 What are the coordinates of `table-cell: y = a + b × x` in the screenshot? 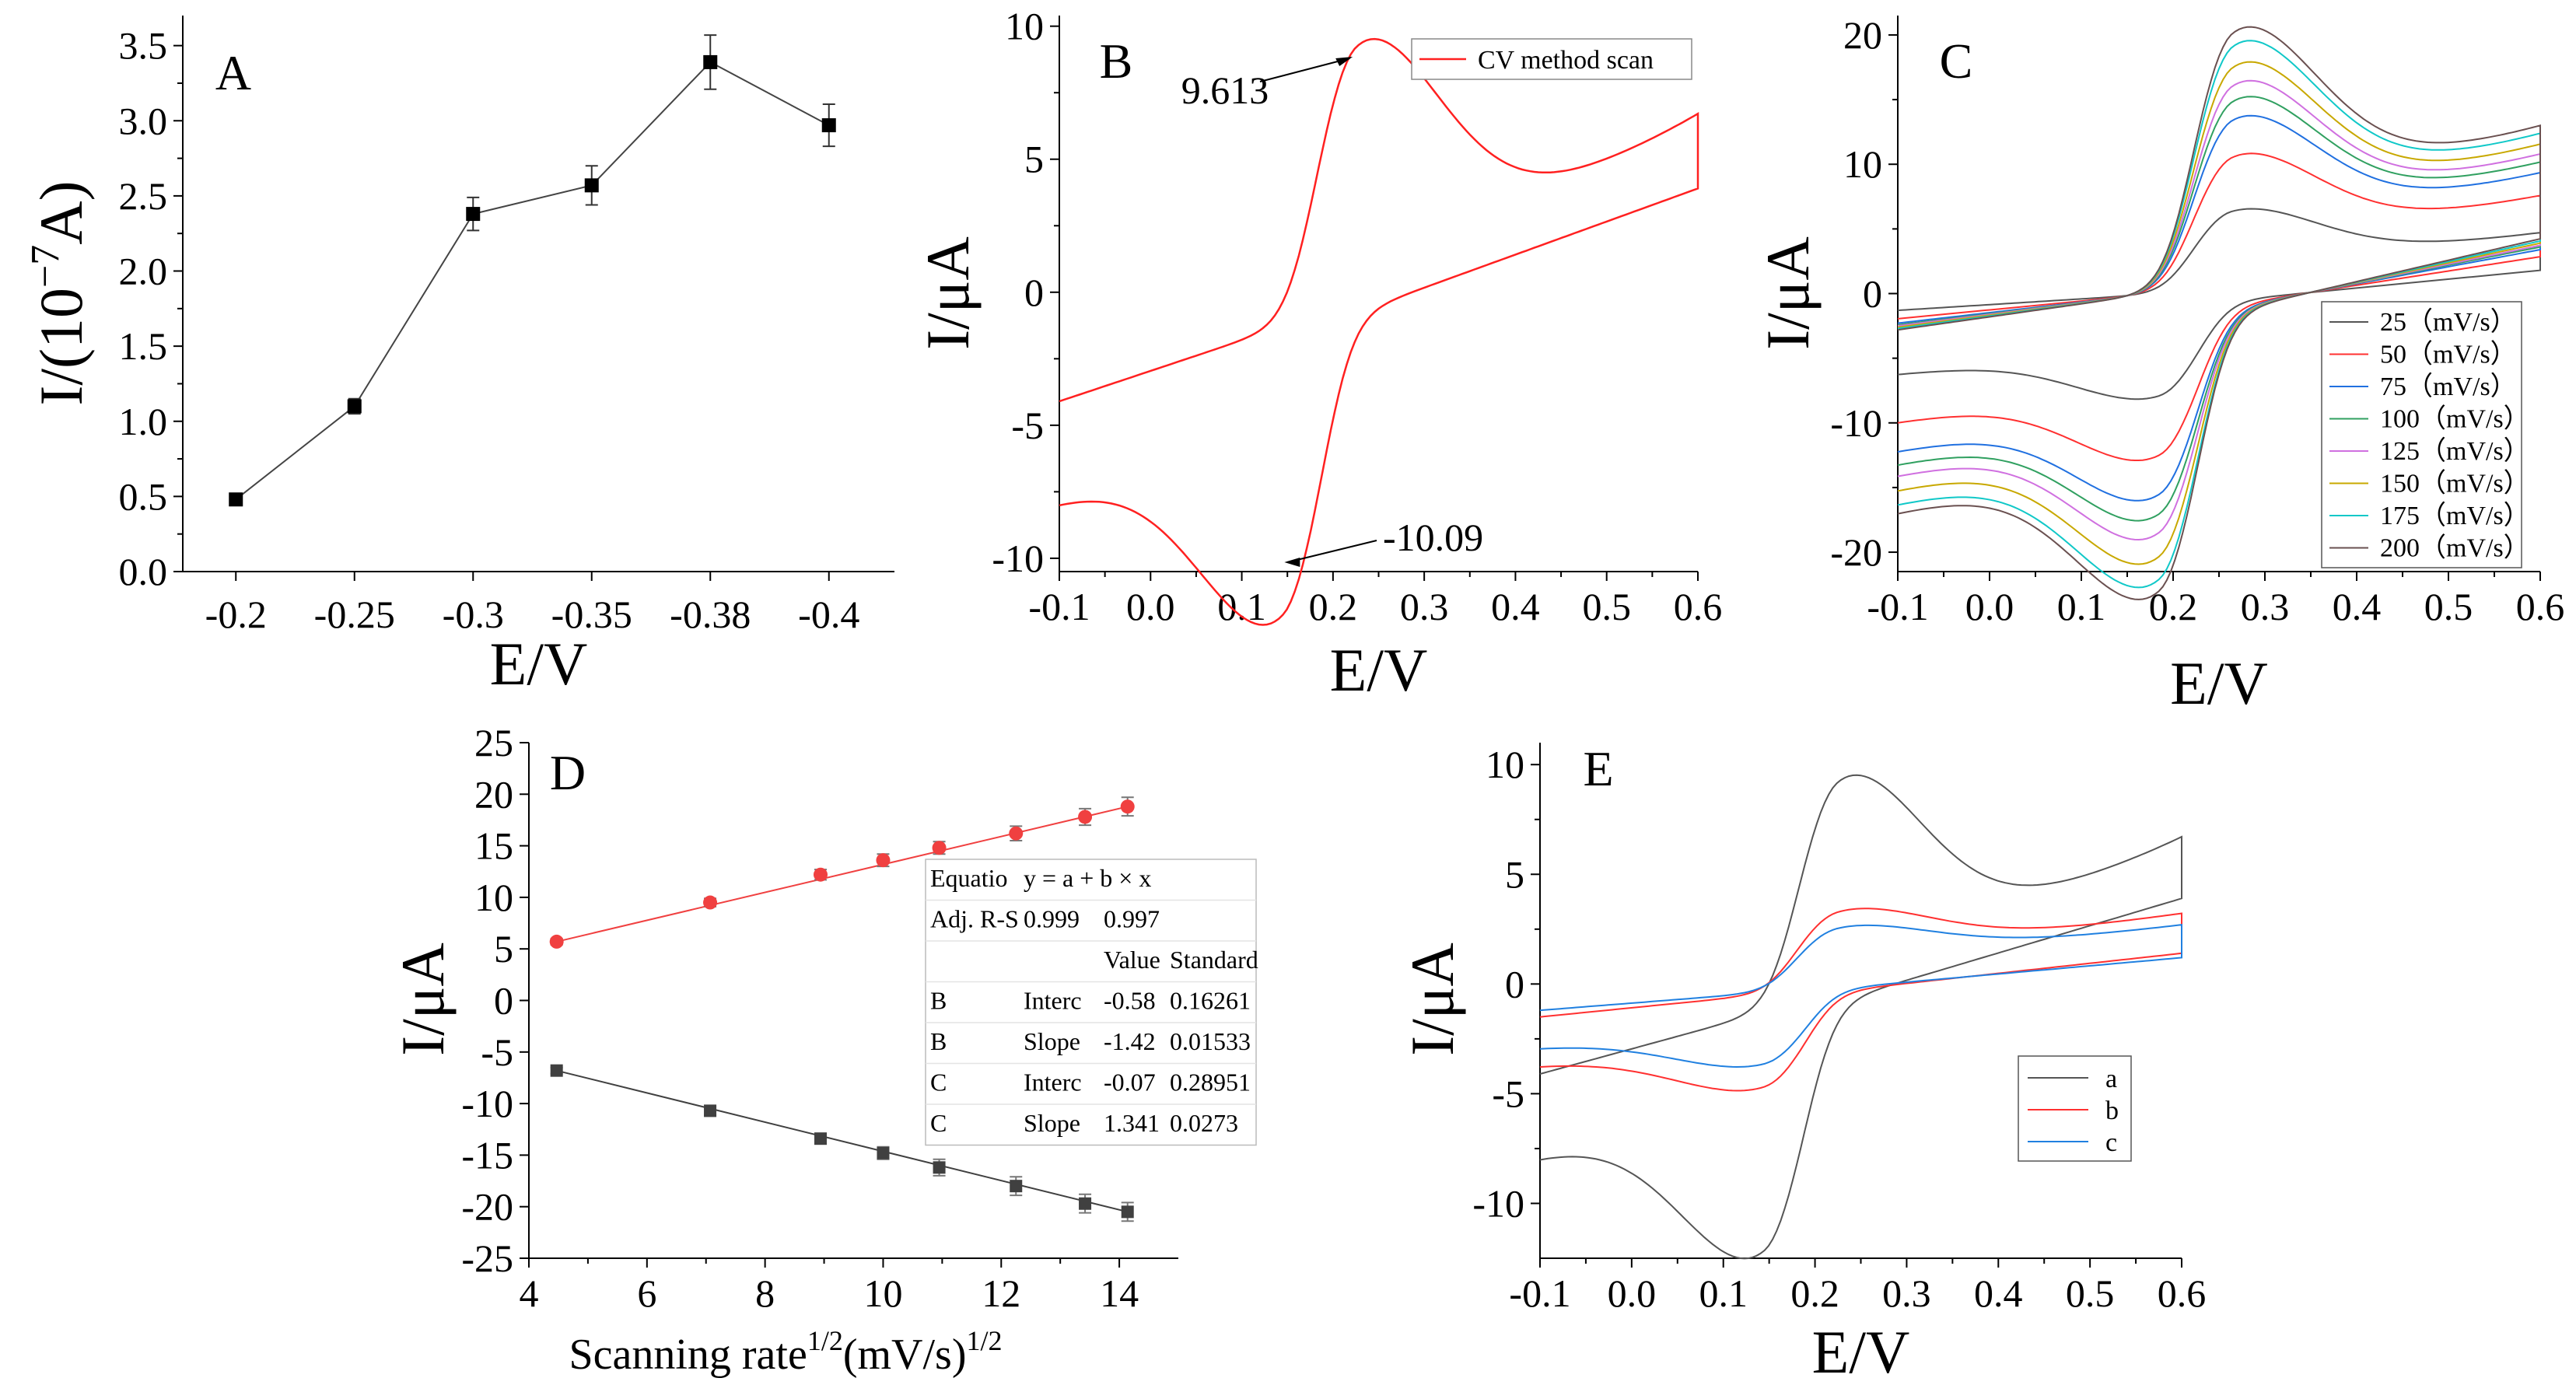 It's located at (1087, 878).